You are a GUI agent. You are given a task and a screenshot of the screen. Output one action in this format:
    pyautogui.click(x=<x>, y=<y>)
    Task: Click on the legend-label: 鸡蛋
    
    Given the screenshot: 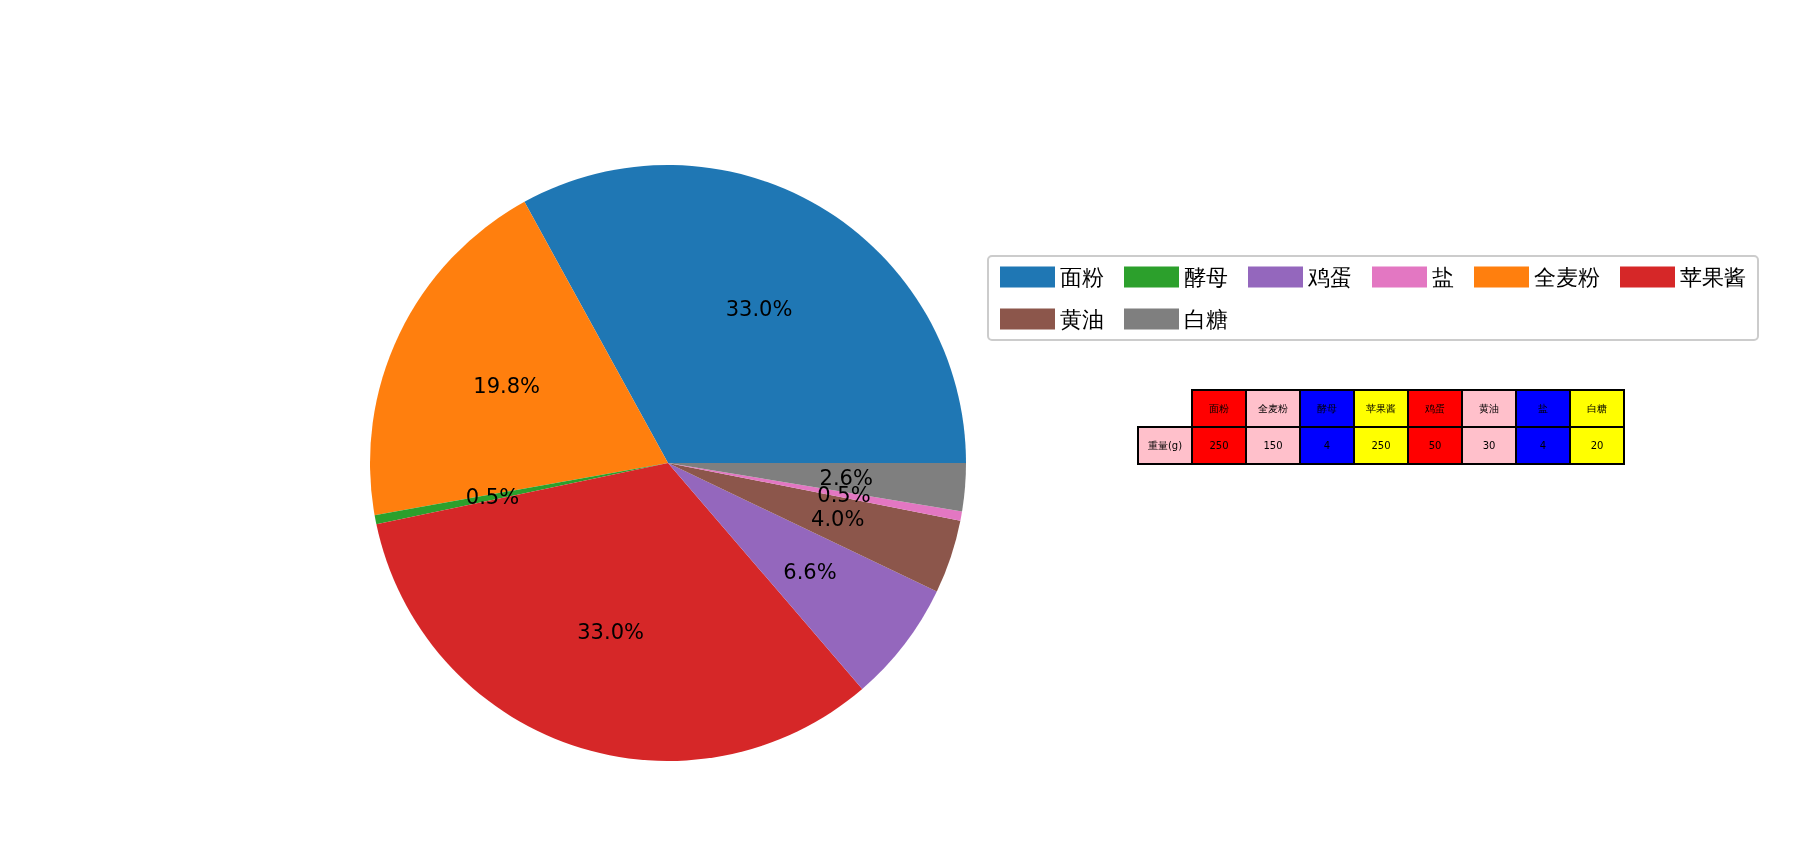 What is the action you would take?
    pyautogui.click(x=1329, y=277)
    